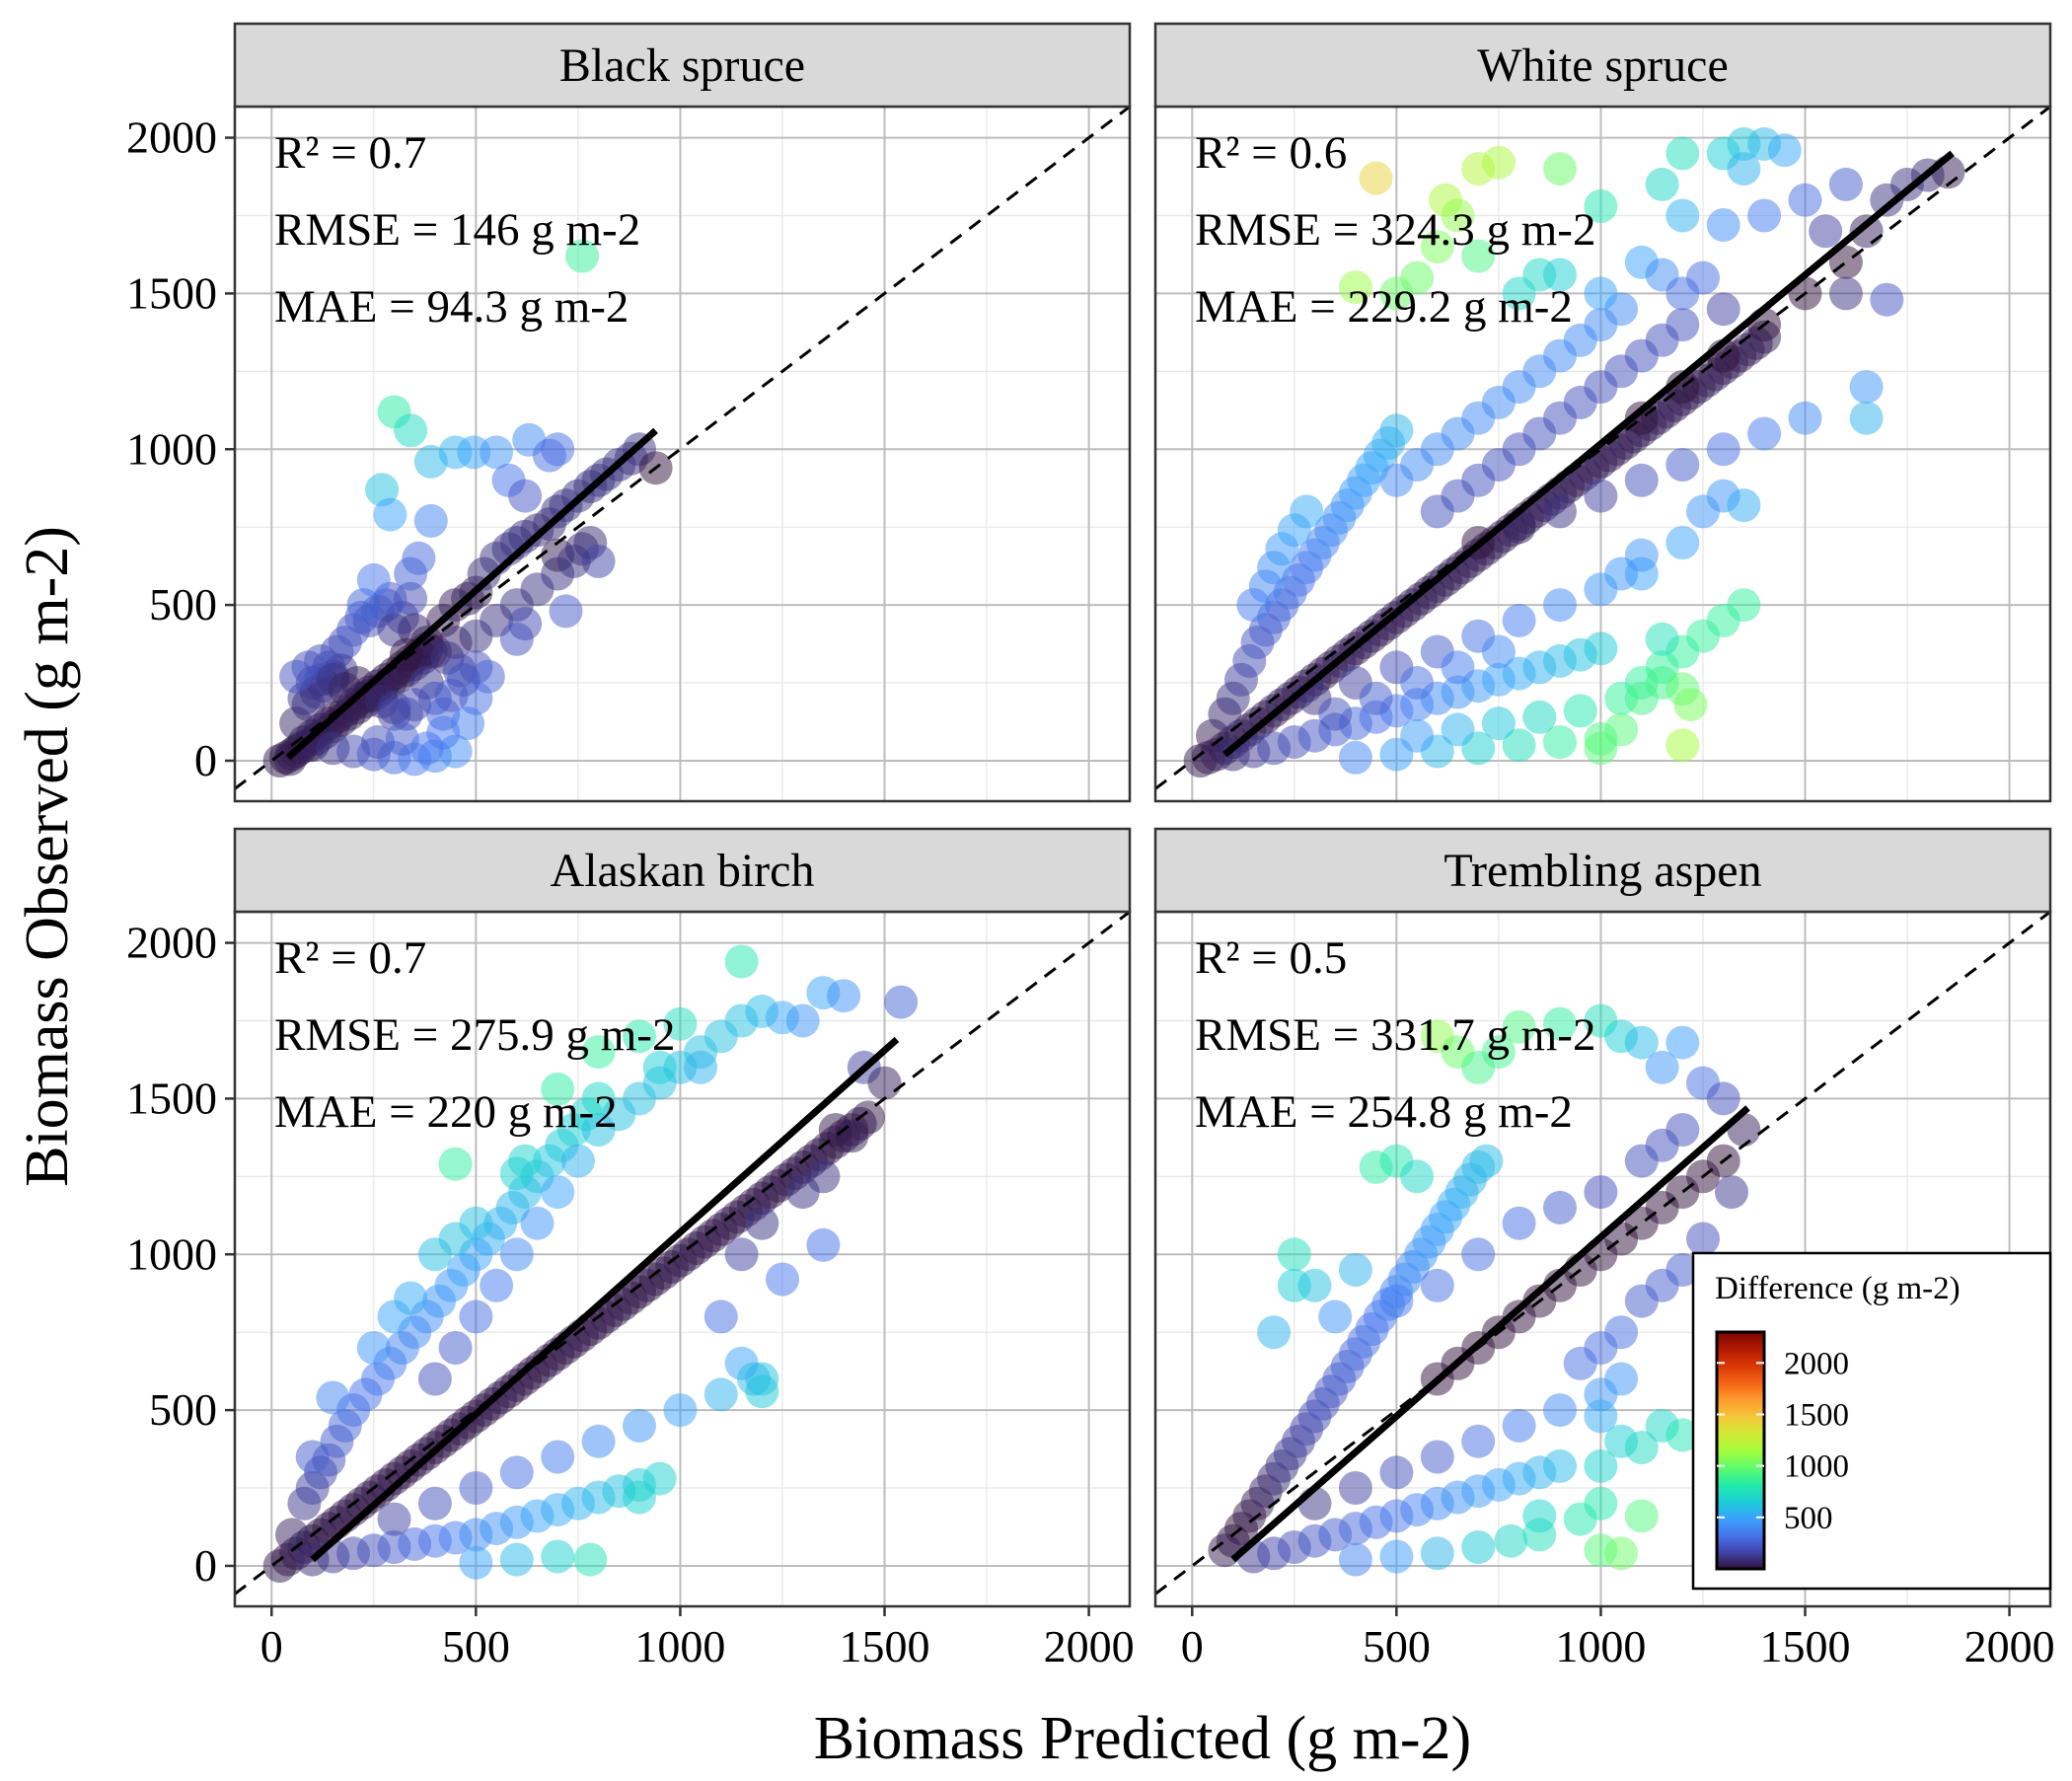 Image resolution: width=2072 pixels, height=1781 pixels. Describe the element at coordinates (48, 856) in the screenshot. I see `y-axis-title: Biomass Observed (g m-2)` at that location.